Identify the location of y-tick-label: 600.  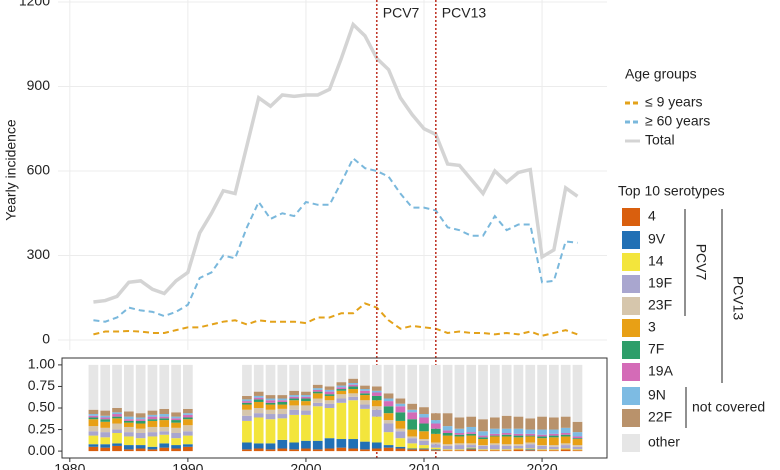
(39, 170).